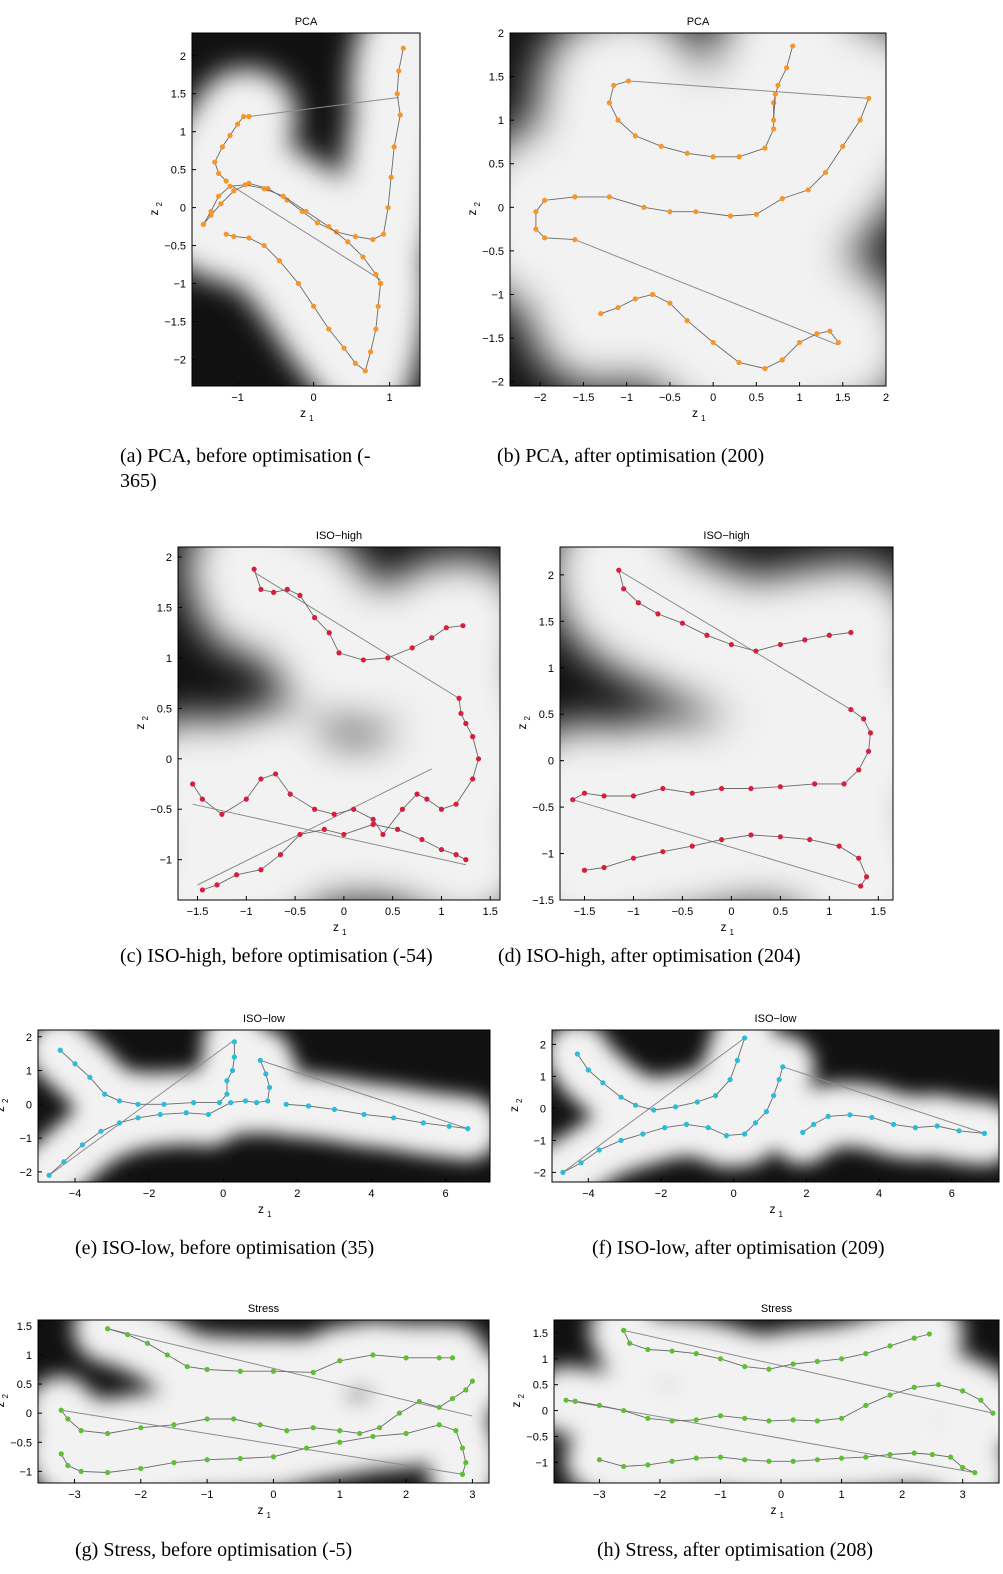 The image size is (1003, 1574). Describe the element at coordinates (161, 810) in the screenshot. I see `y-tick-label: −0.5` at that location.